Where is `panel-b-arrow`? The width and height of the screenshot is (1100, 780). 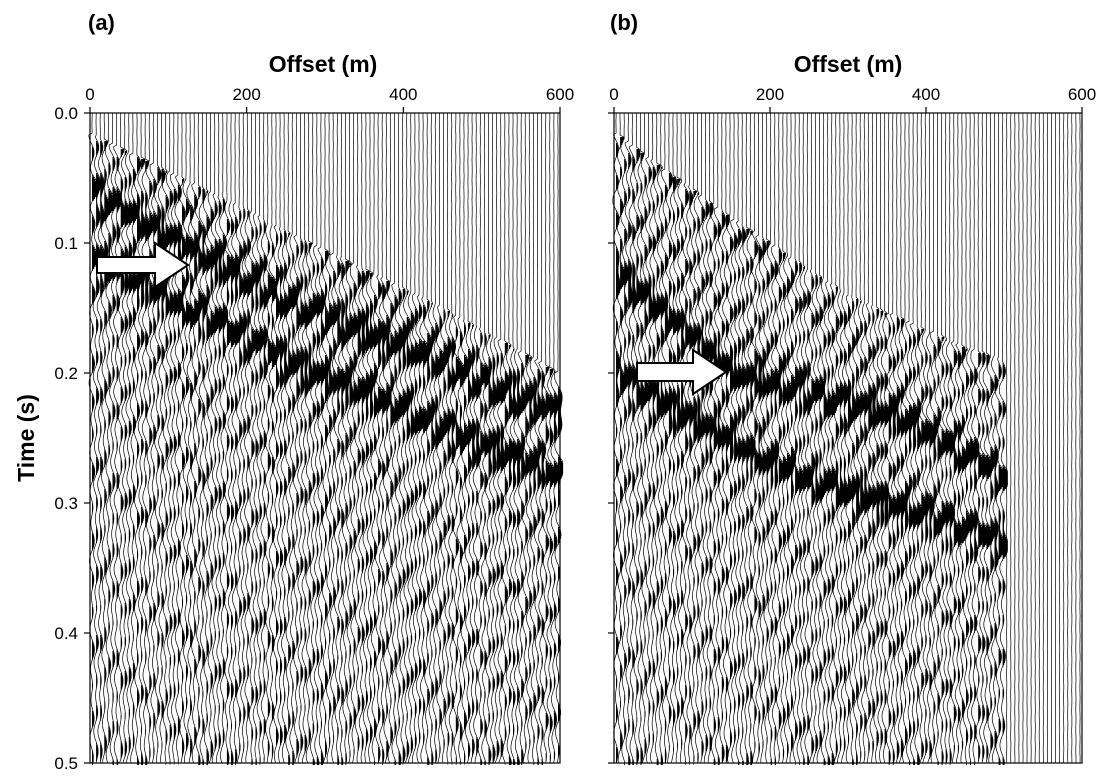
panel-b-arrow is located at coordinates (682, 372).